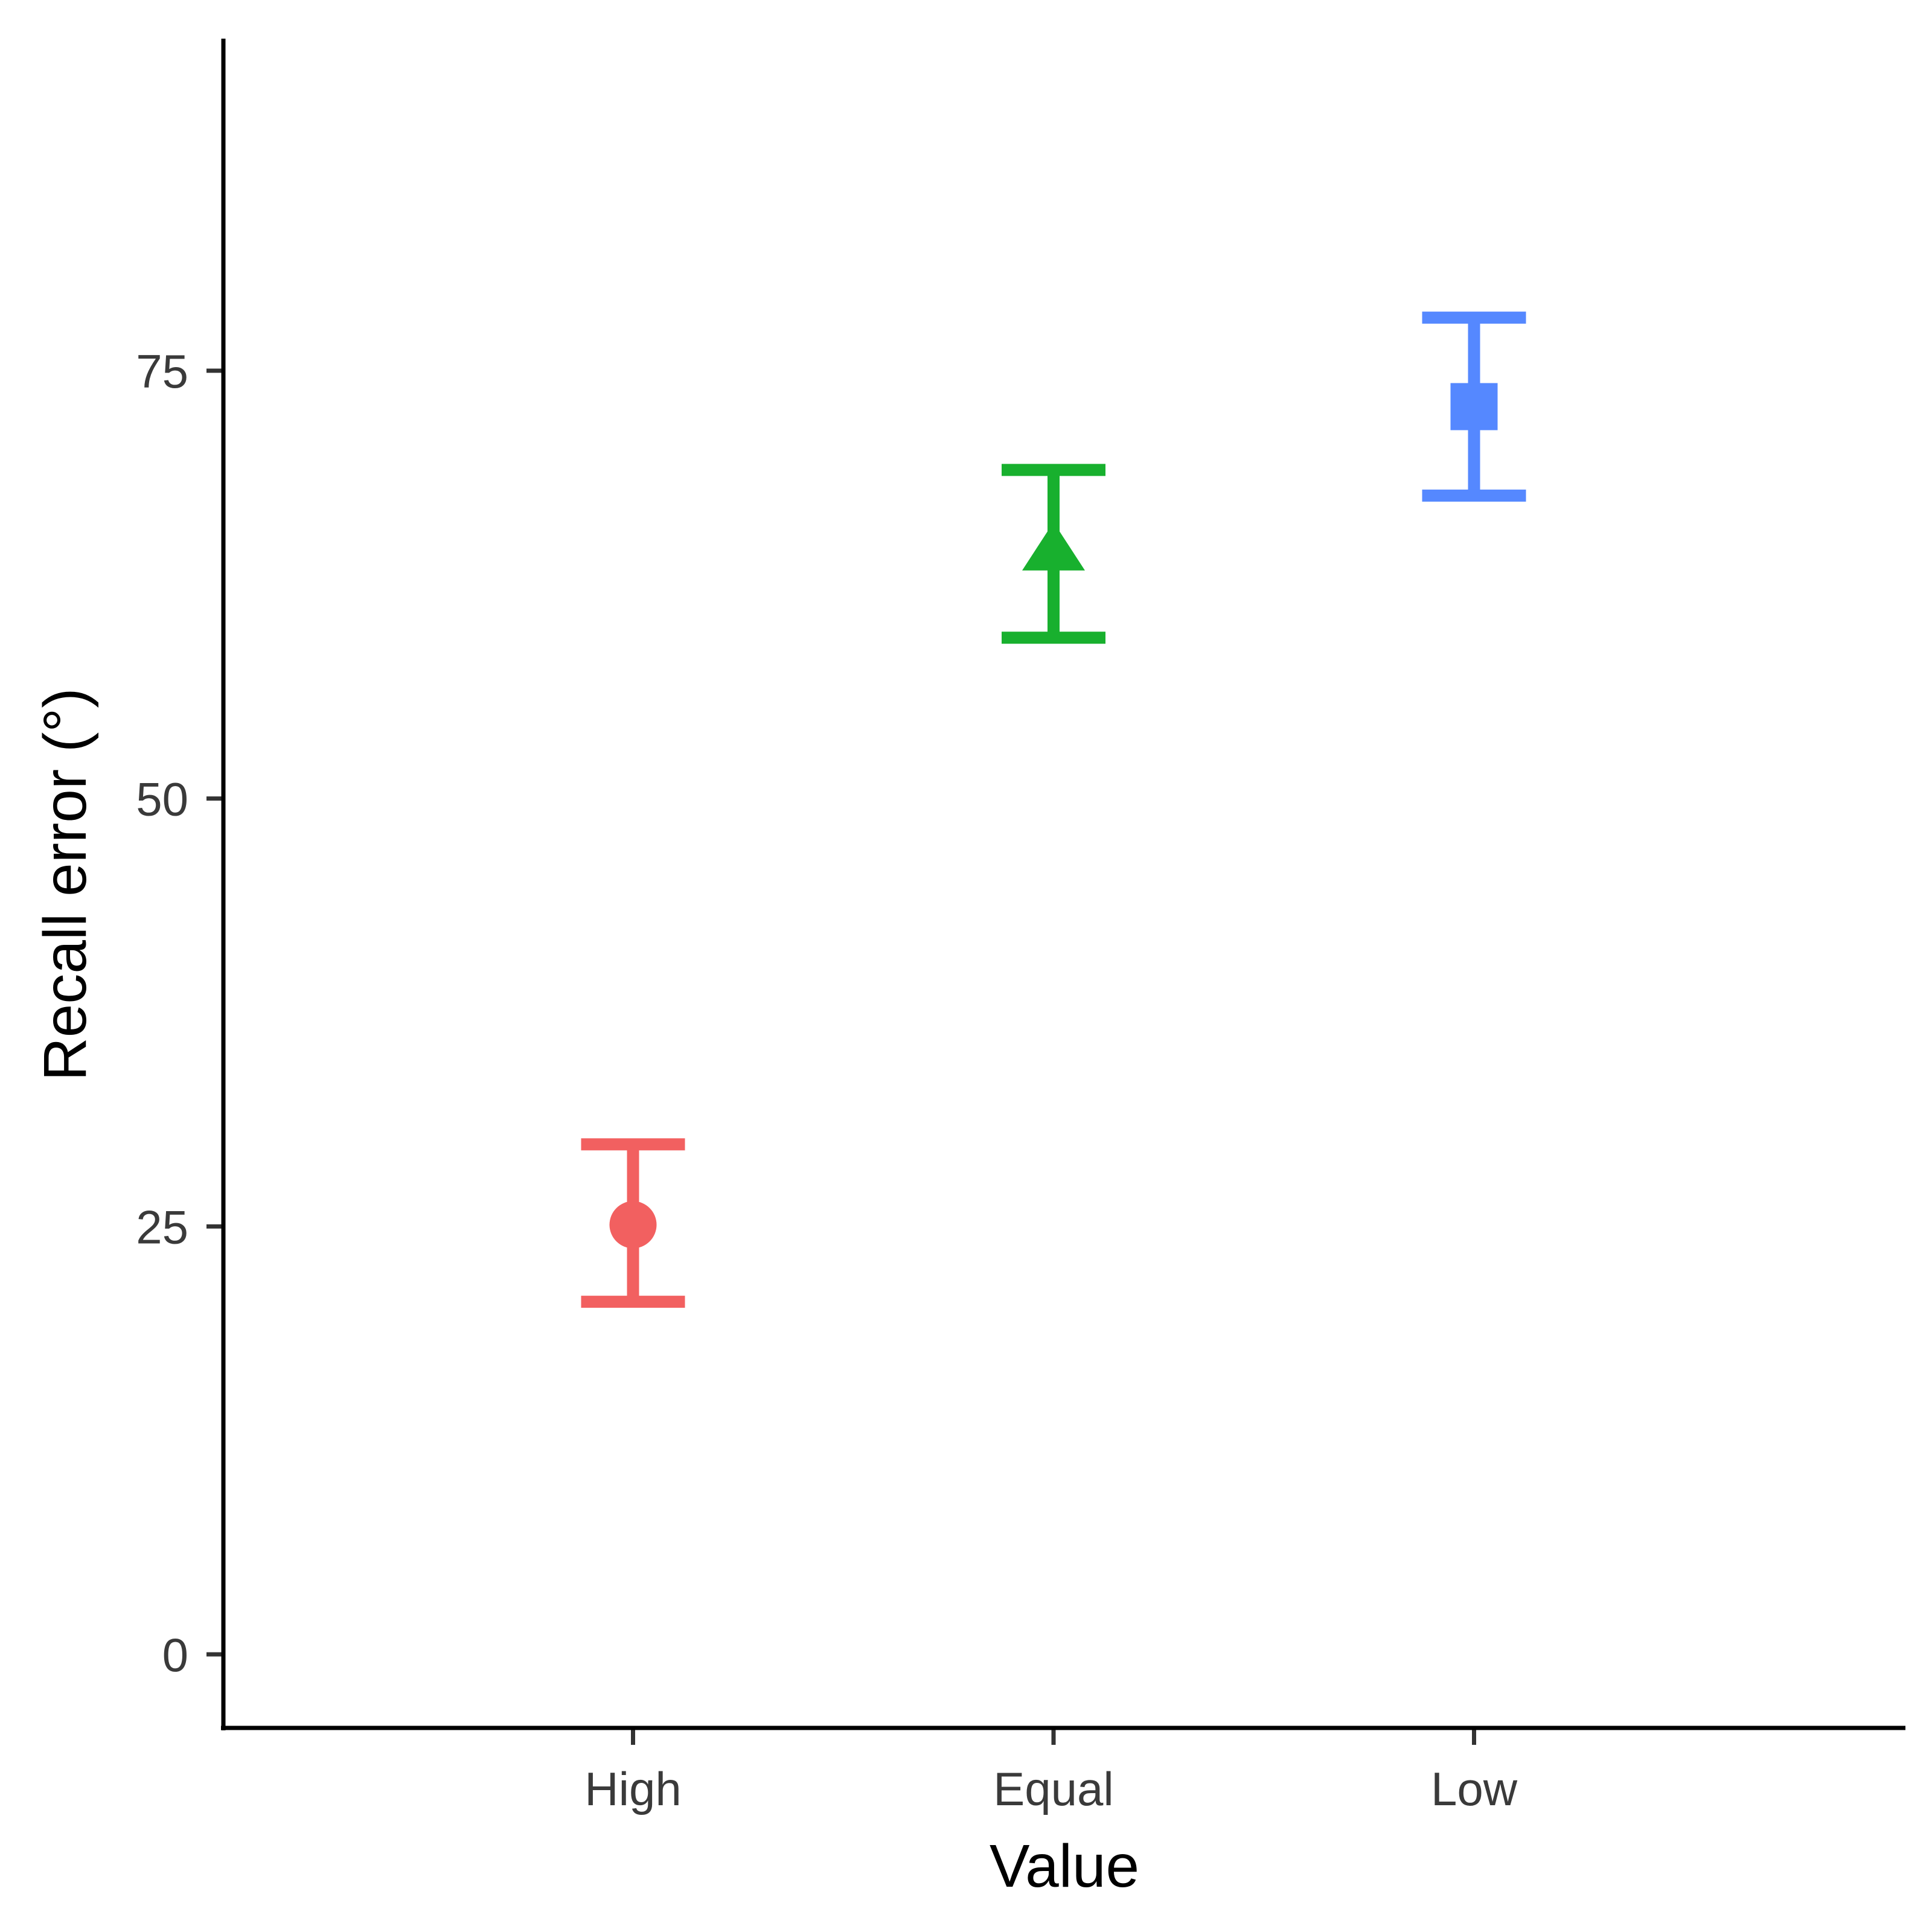  What do you see at coordinates (1054, 1789) in the screenshot?
I see `x-tick-label: Equal` at bounding box center [1054, 1789].